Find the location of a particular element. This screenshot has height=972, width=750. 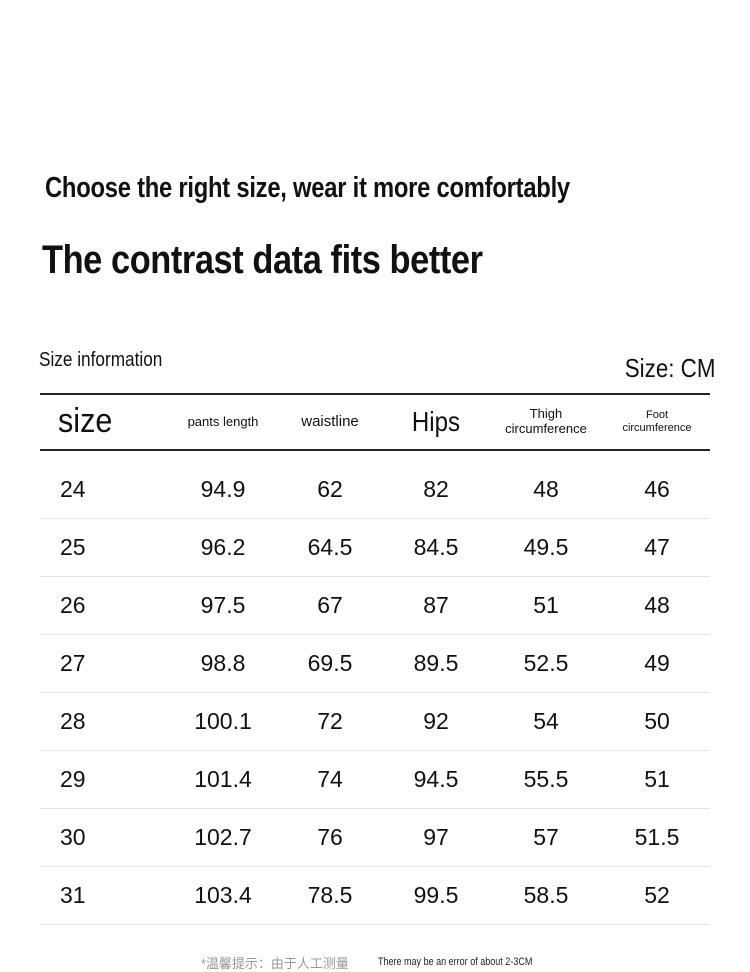

cell-waistline: 72 is located at coordinates (330, 721).